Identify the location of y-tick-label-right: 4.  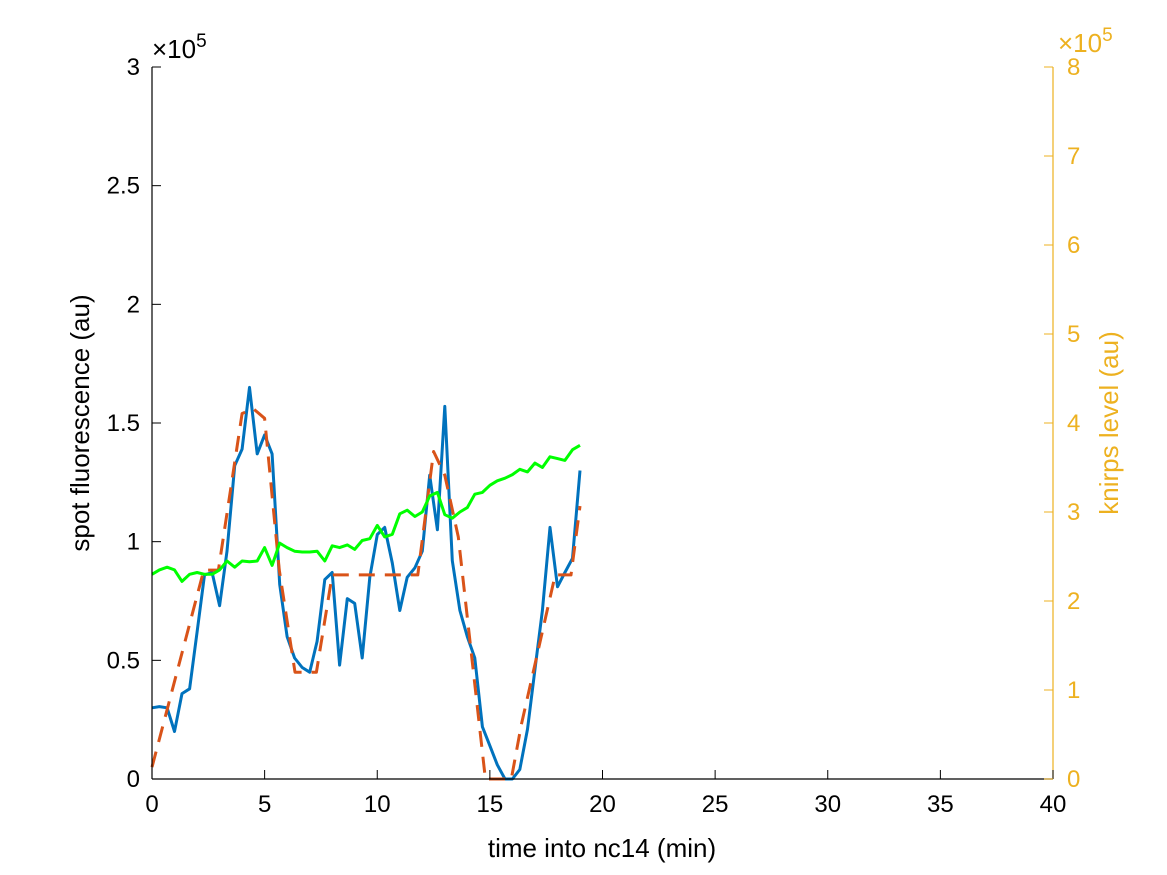
(1073, 423).